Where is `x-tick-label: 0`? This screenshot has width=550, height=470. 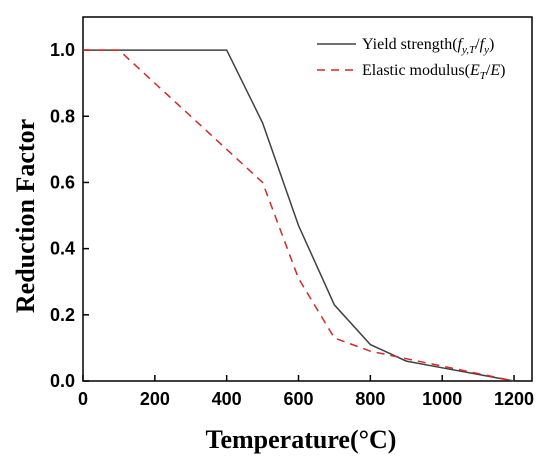 x-tick-label: 0 is located at coordinates (83, 399).